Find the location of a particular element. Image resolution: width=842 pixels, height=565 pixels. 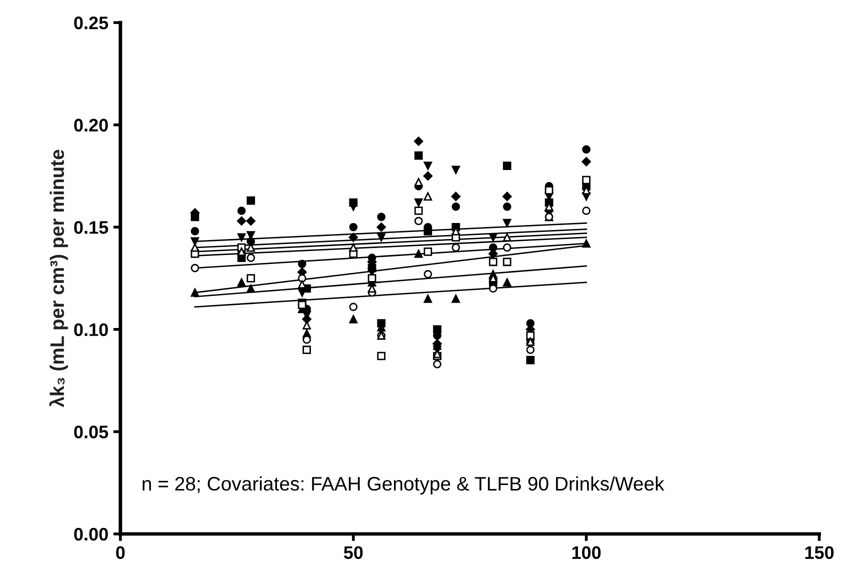

y-tick-label: 0.15 is located at coordinates (91, 227).